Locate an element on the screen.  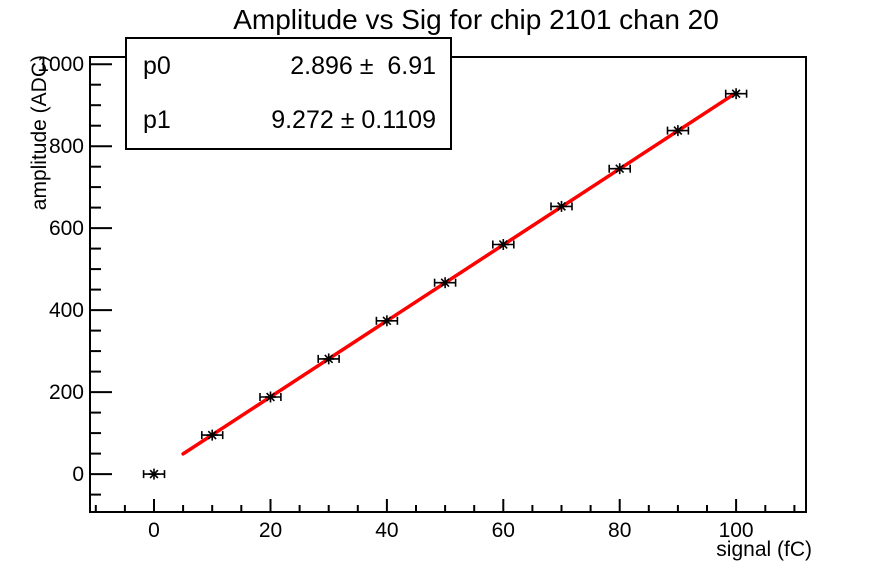
chart-title: Amplitude vs Sig for chip 2101 chan 20 is located at coordinates (476, 19).